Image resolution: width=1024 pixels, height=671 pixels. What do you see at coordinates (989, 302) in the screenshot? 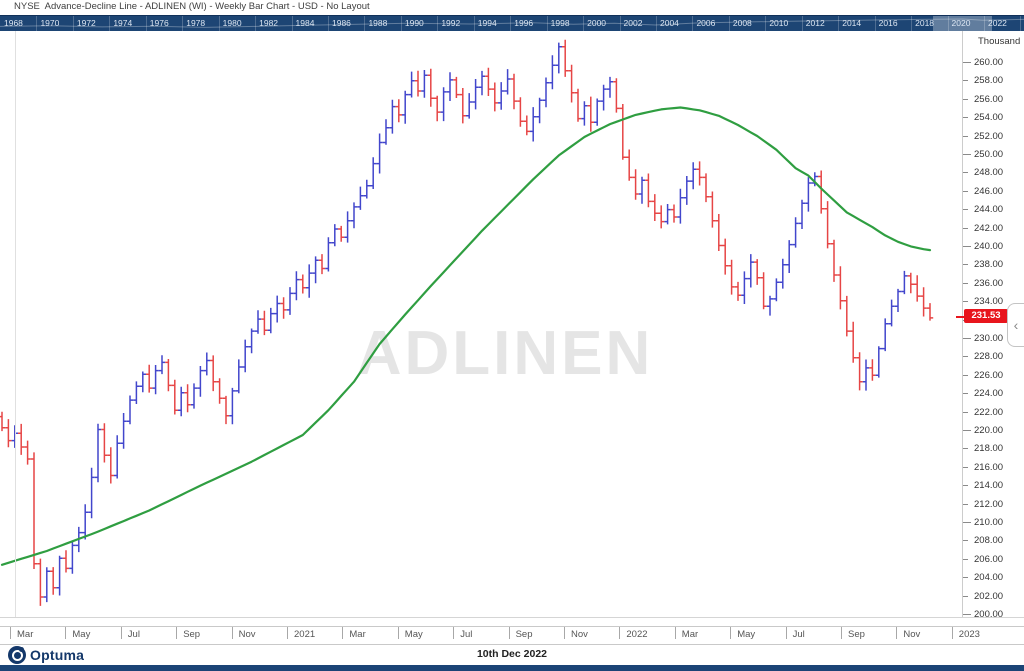
I see `y-axis-tick-label: 234.00` at bounding box center [989, 302].